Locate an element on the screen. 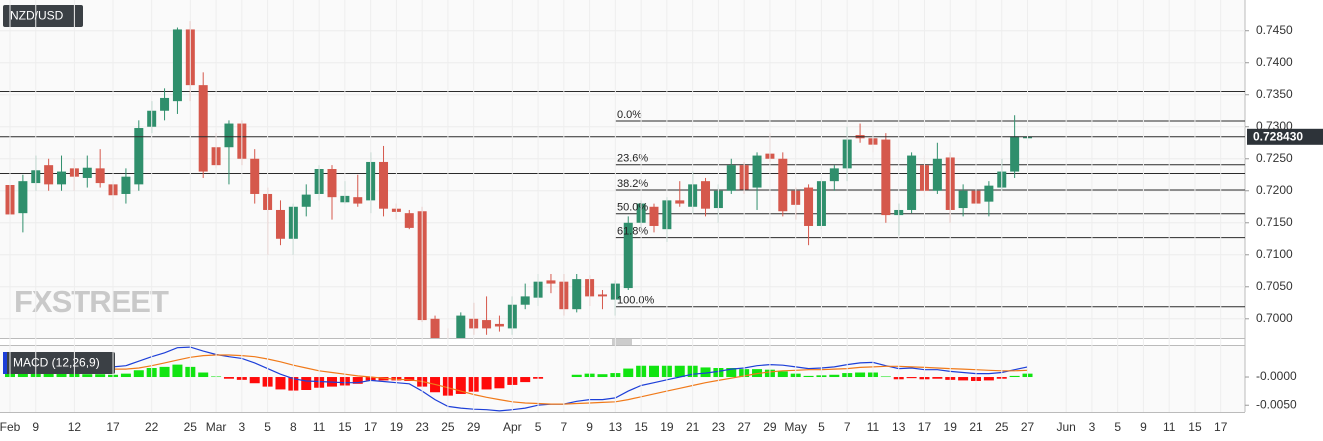 The image size is (1323, 441). y-tick-label: 0.7450 is located at coordinates (1274, 30).